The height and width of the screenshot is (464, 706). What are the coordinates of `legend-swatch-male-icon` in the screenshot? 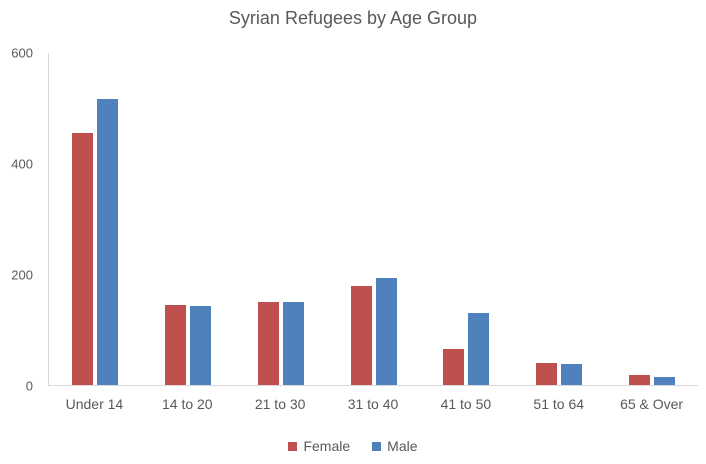 It's located at (377, 446).